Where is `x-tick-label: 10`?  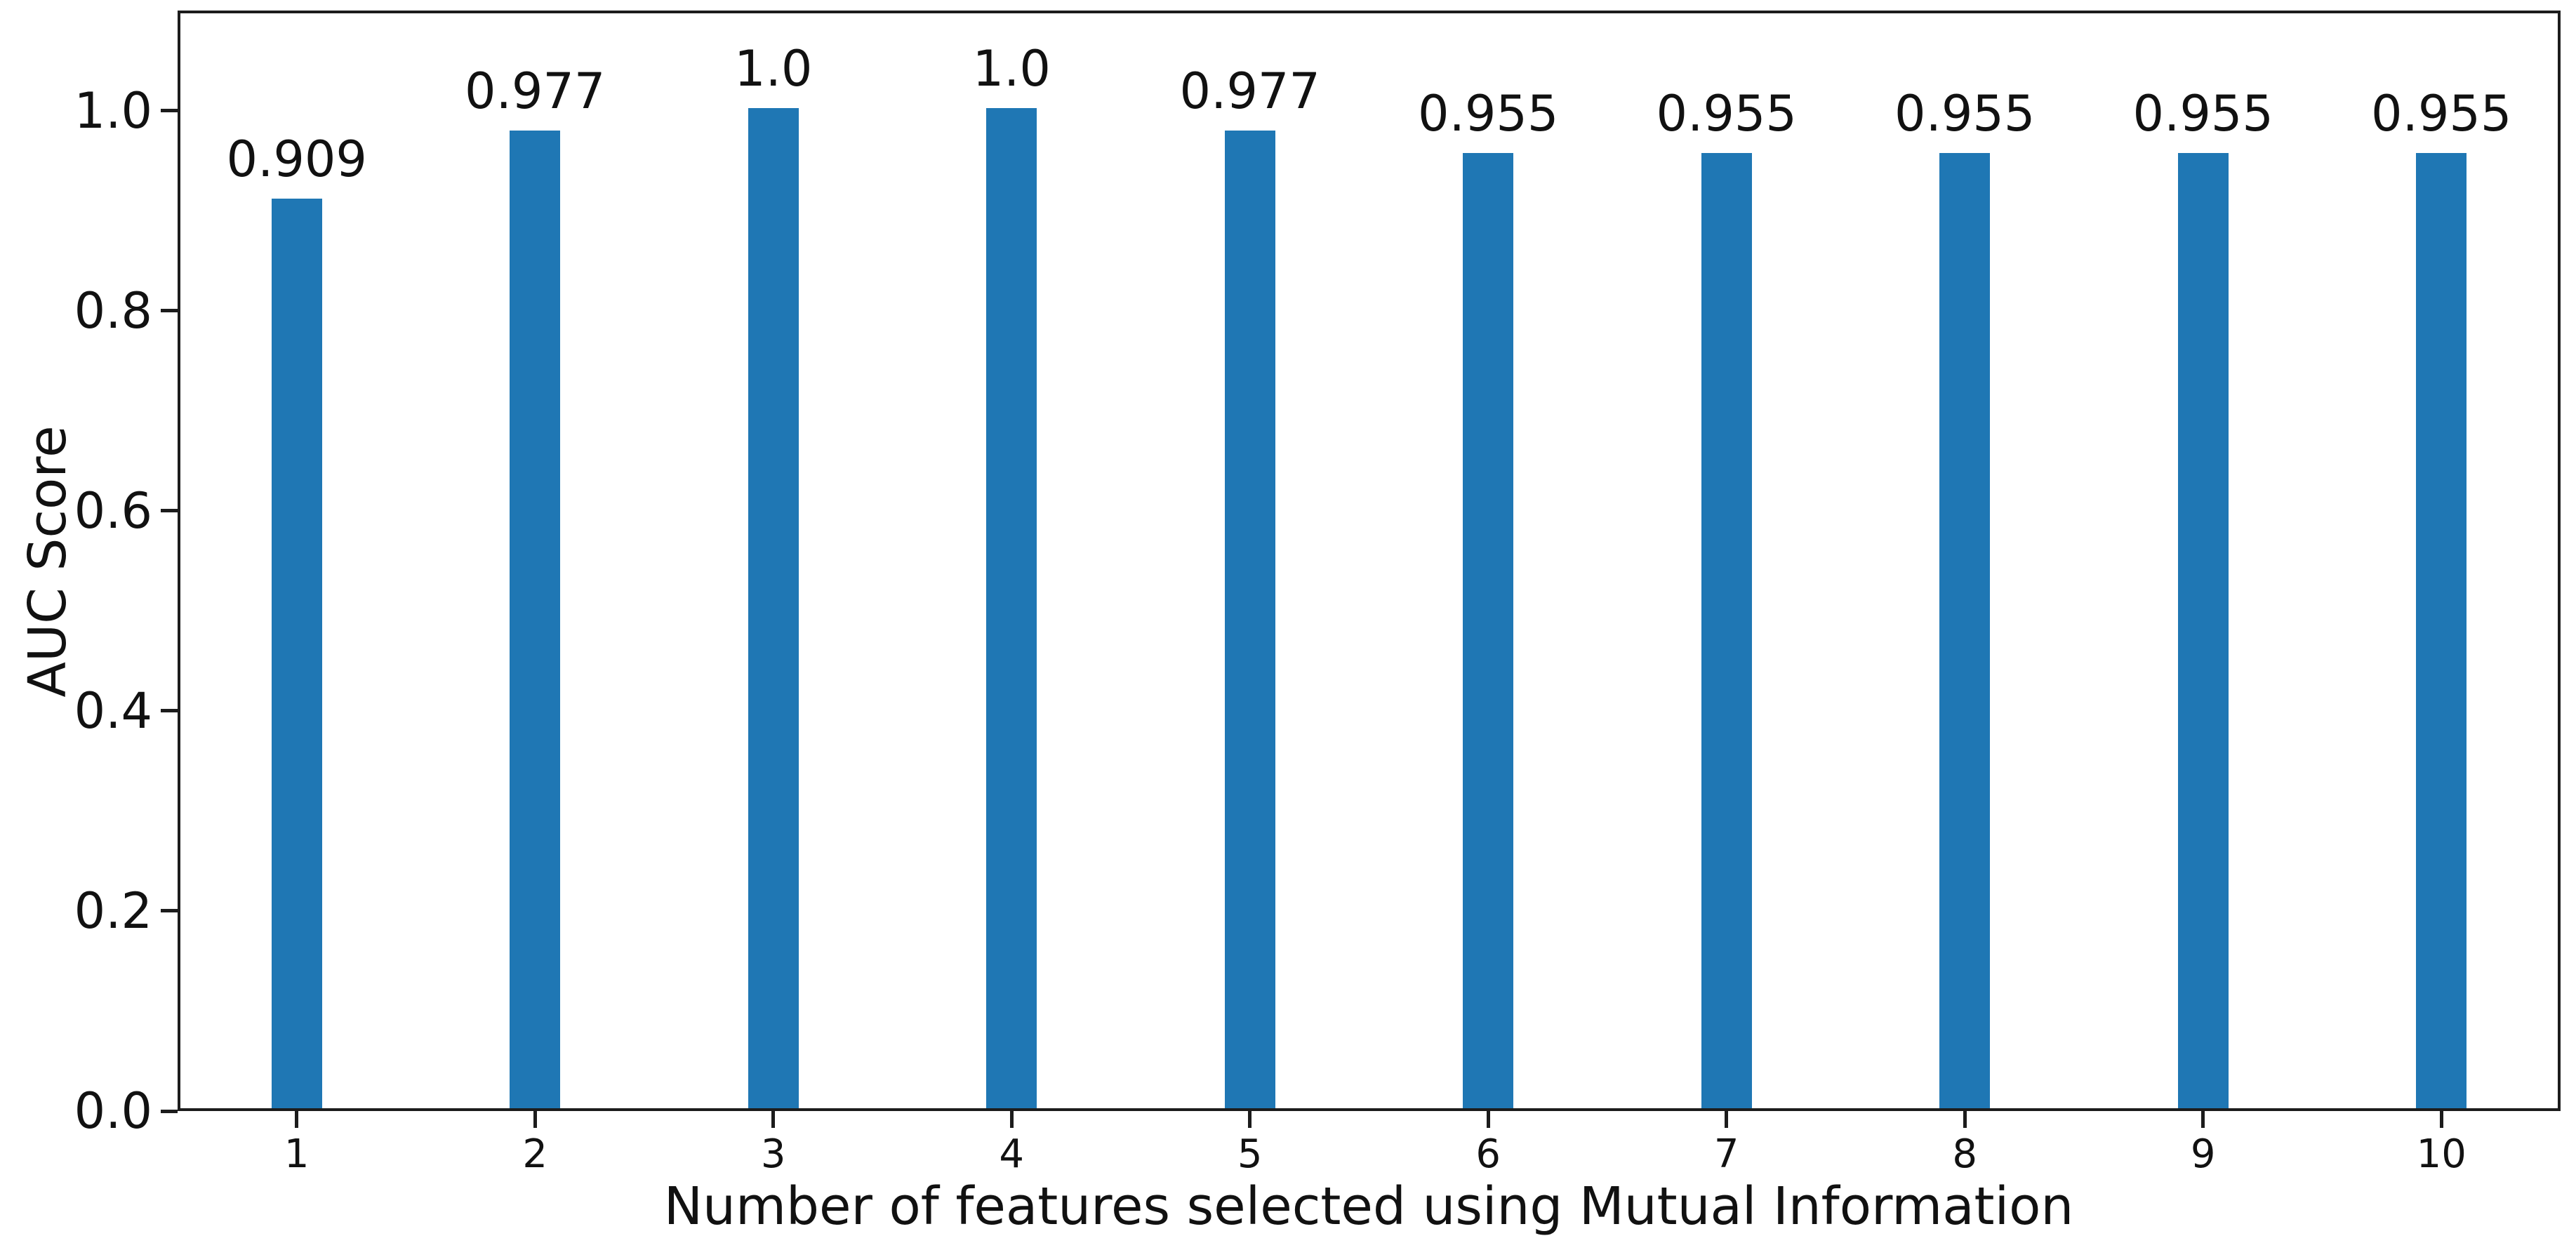
x-tick-label: 10 is located at coordinates (2442, 1154).